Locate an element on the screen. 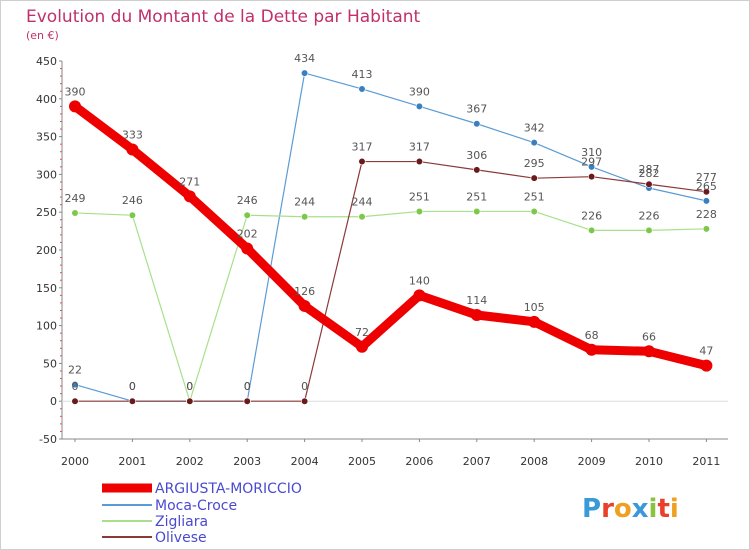  data-label: 140 is located at coordinates (419, 280).